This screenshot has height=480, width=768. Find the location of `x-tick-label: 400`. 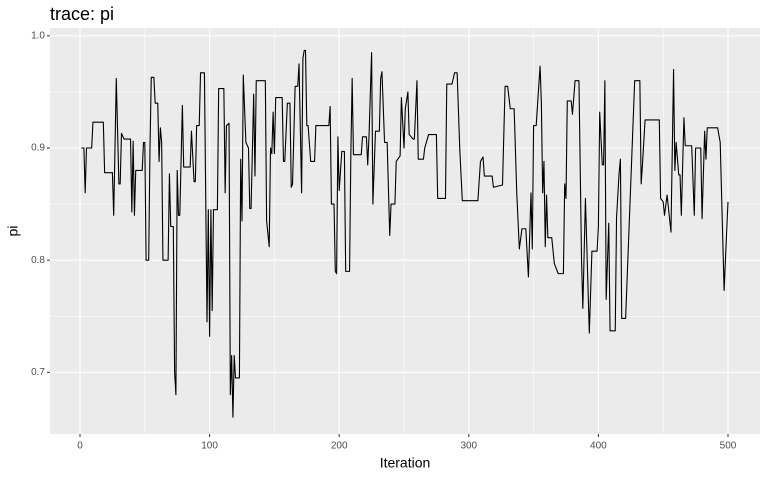

x-tick-label: 400 is located at coordinates (598, 446).